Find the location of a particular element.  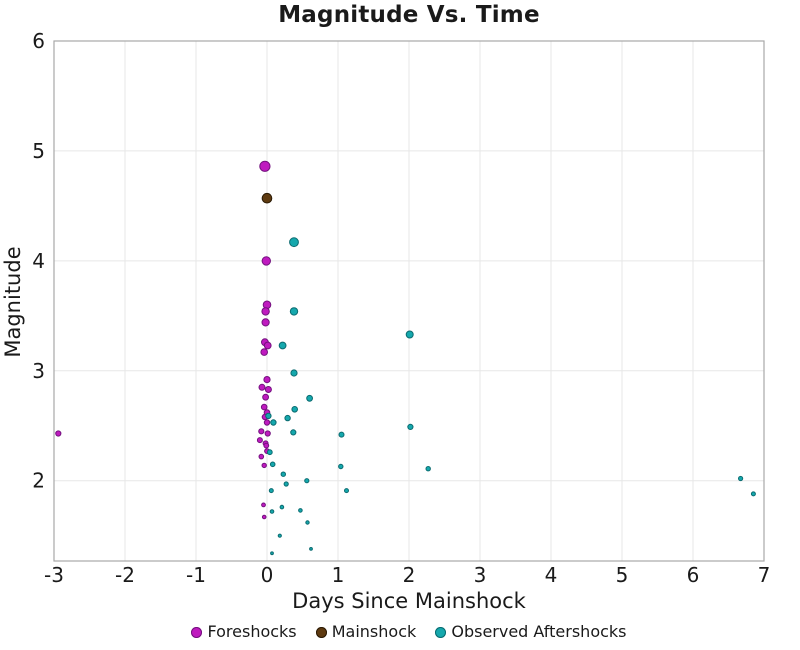

x-tick-label: 1 is located at coordinates (338, 575).